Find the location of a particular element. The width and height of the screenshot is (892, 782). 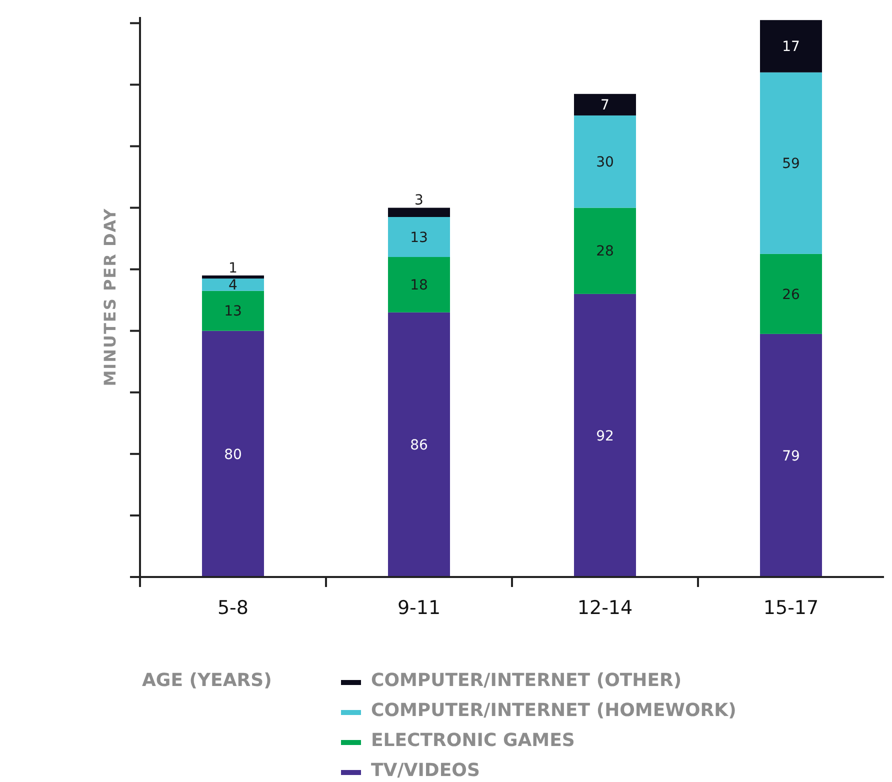

data-label: 80 is located at coordinates (233, 454).